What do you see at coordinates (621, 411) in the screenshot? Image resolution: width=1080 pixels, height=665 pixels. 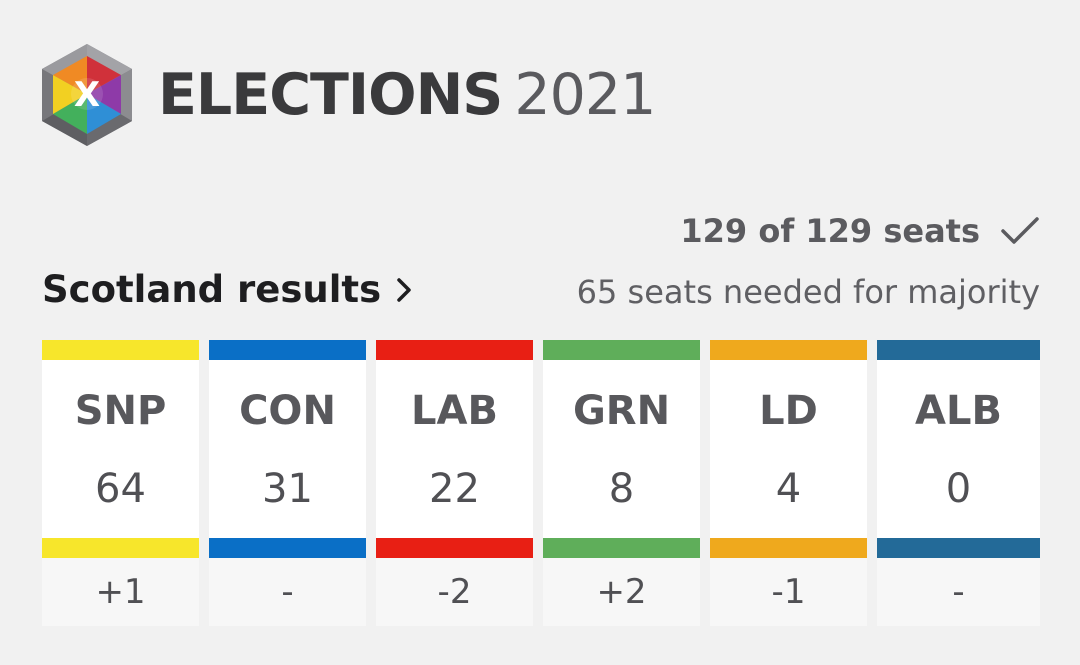 I see `party-name: GRN` at bounding box center [621, 411].